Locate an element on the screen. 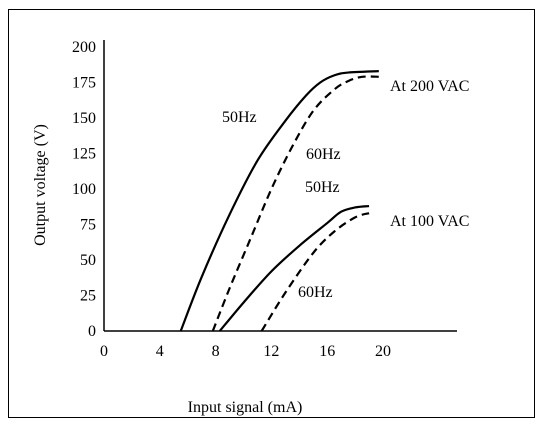 This screenshot has width=545, height=424. y-tick-labels: 0 25 50 75 100 125 150 175 200 is located at coordinates (84, 189).